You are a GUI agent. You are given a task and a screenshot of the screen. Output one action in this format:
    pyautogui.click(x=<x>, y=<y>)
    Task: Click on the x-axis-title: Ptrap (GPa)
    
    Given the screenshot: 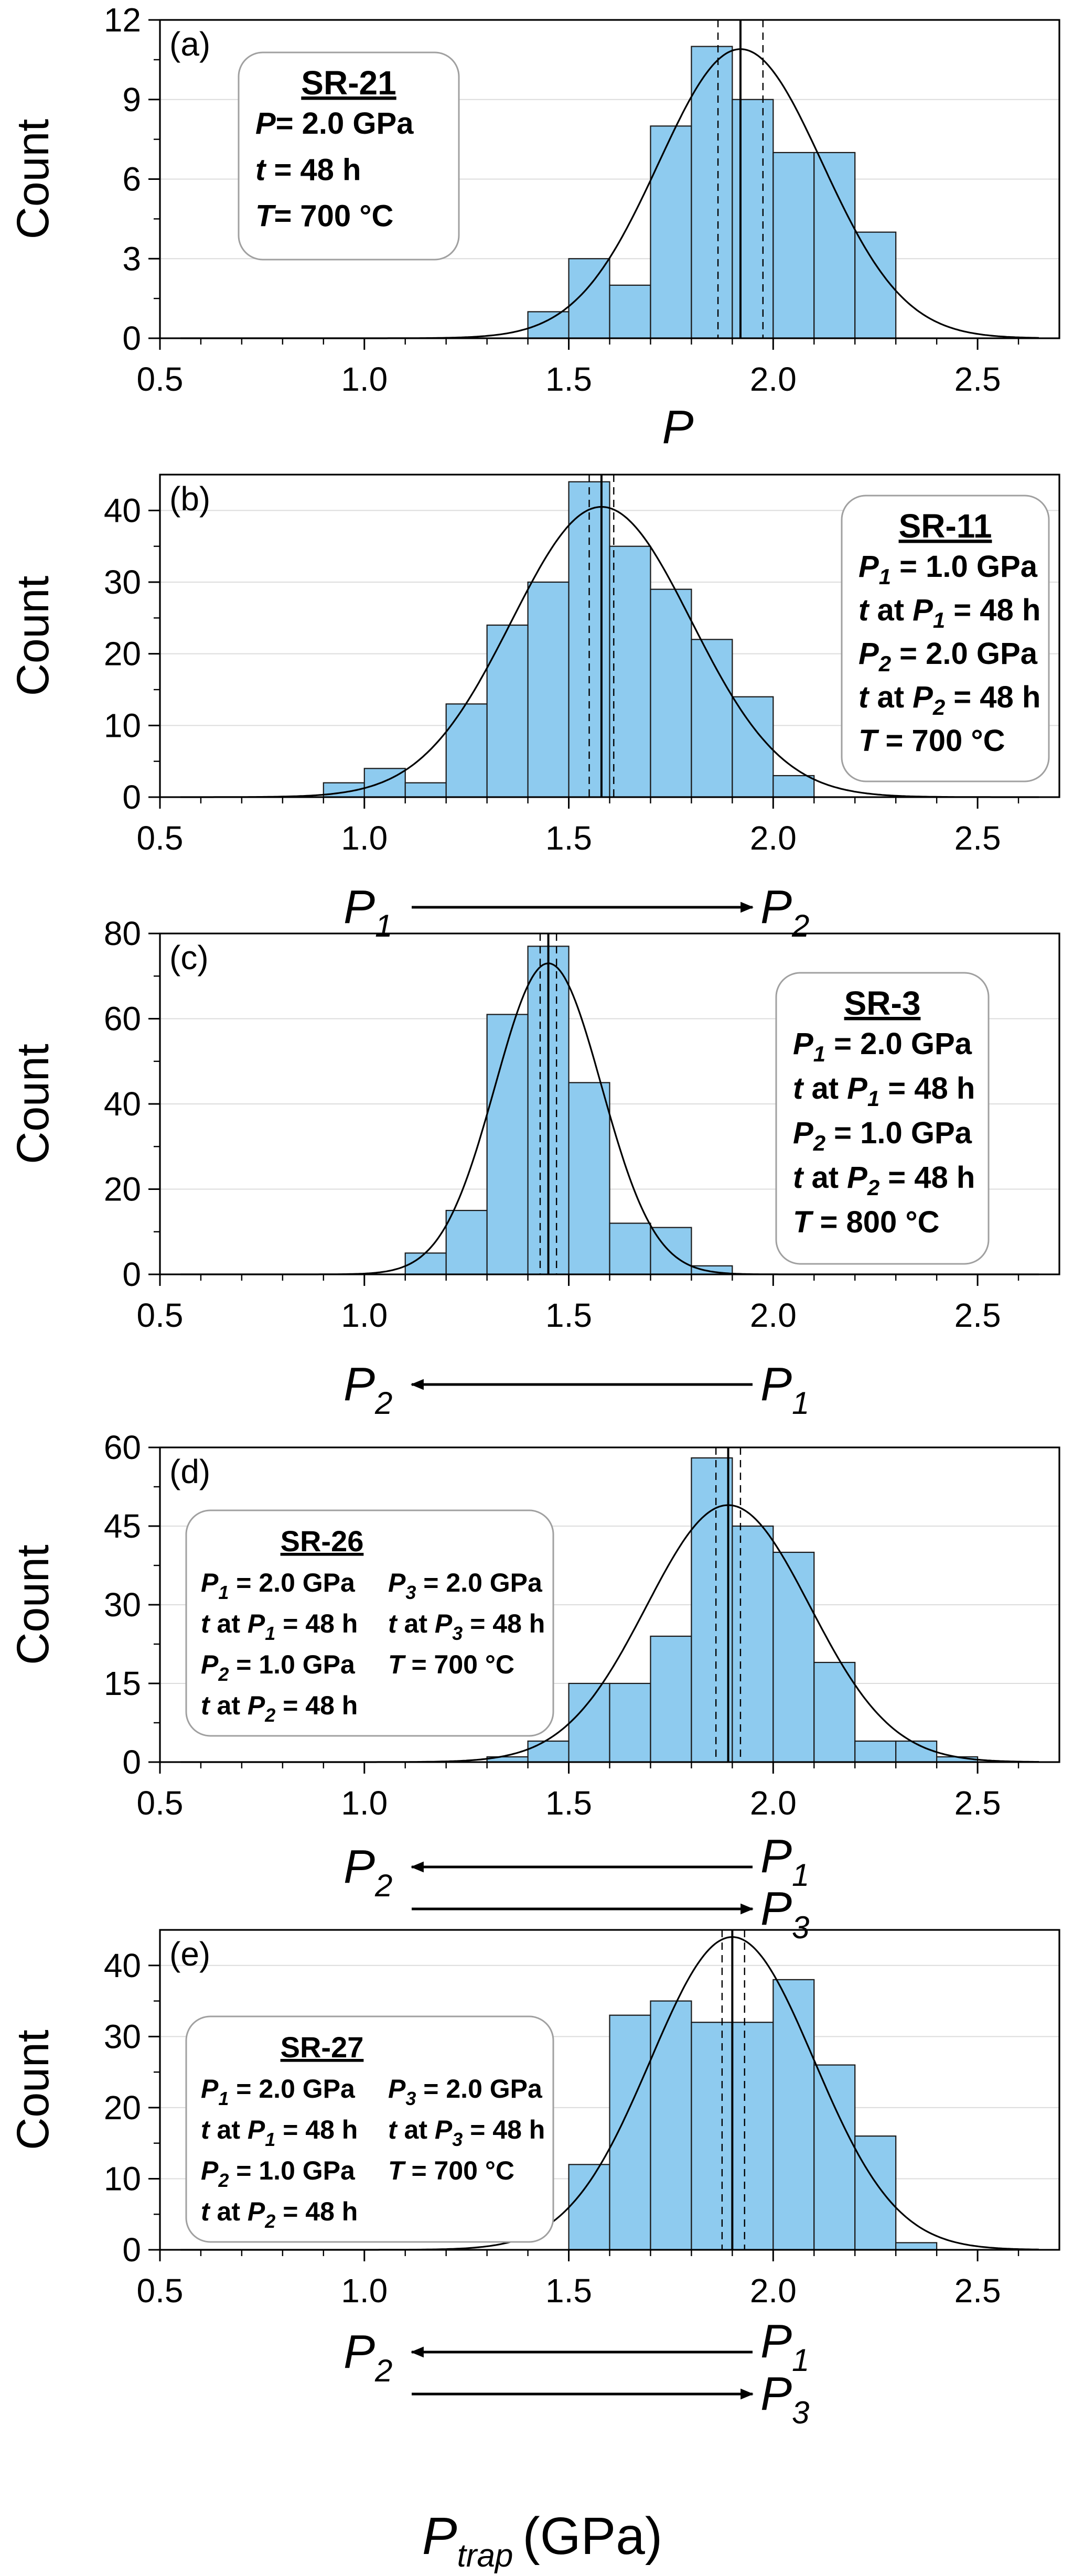 What is the action you would take?
    pyautogui.click(x=542, y=2540)
    